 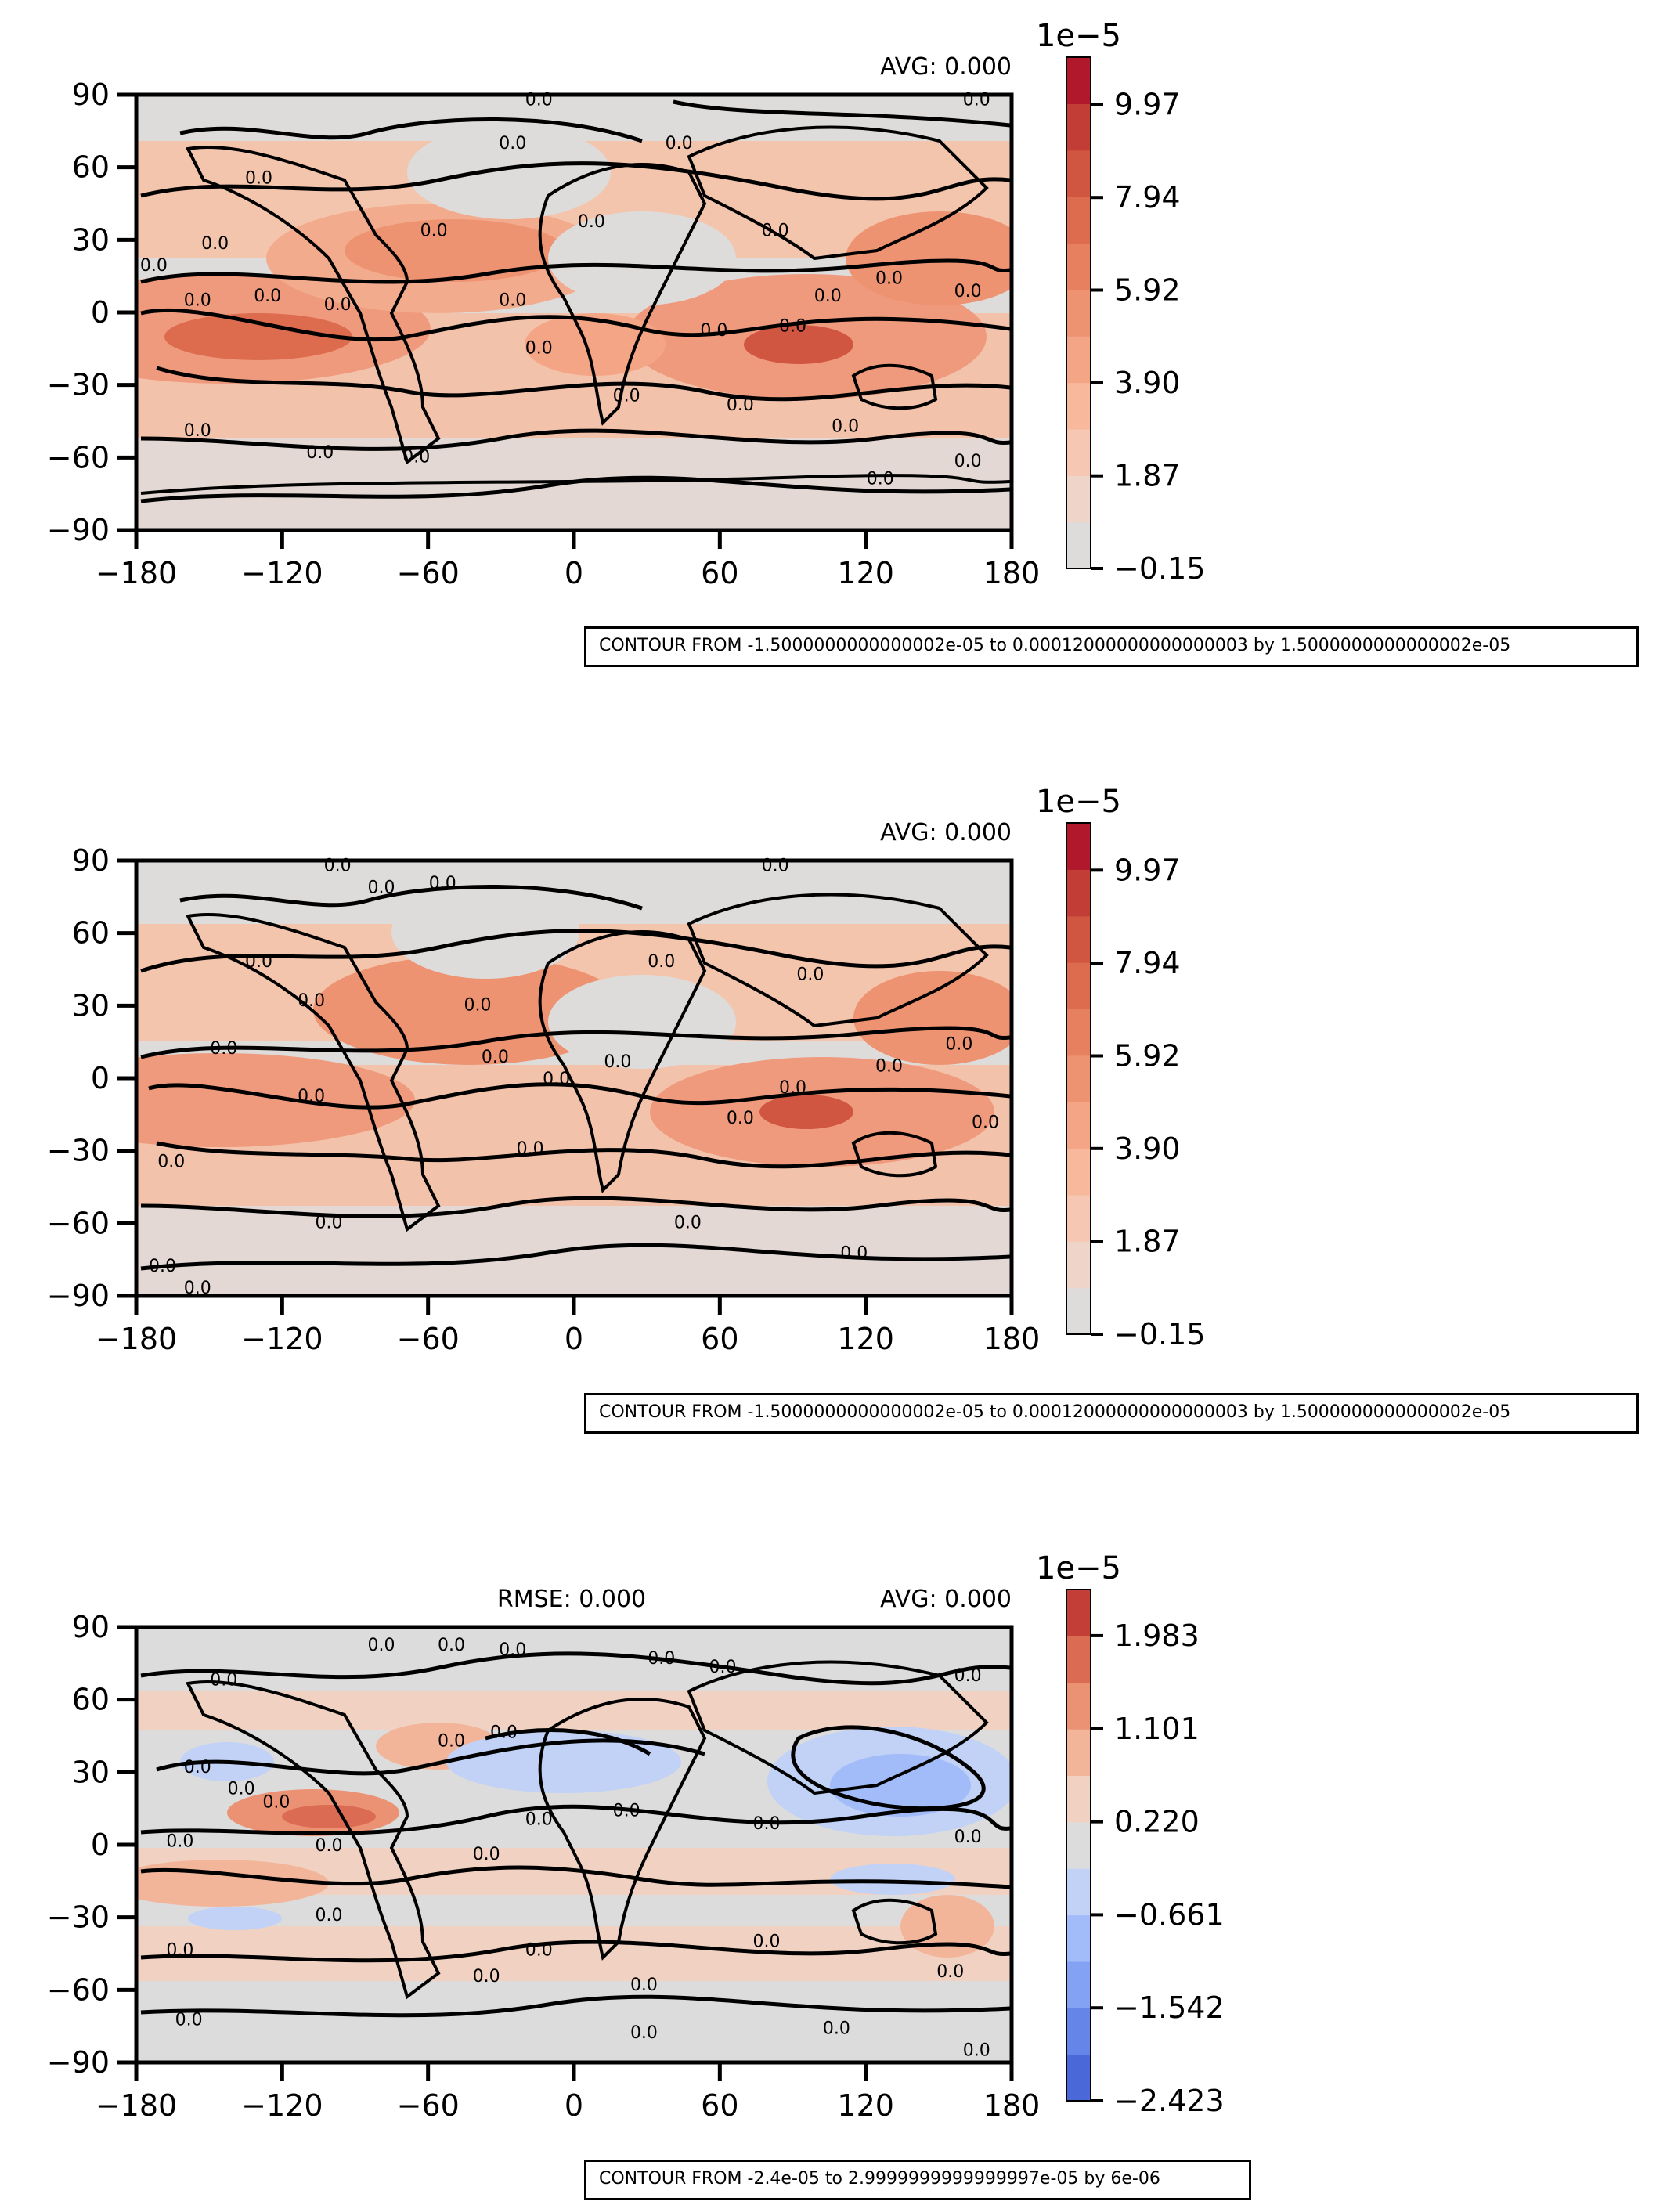 I want to click on colorbar-tick-label: 1.983, so click(x=1157, y=1635).